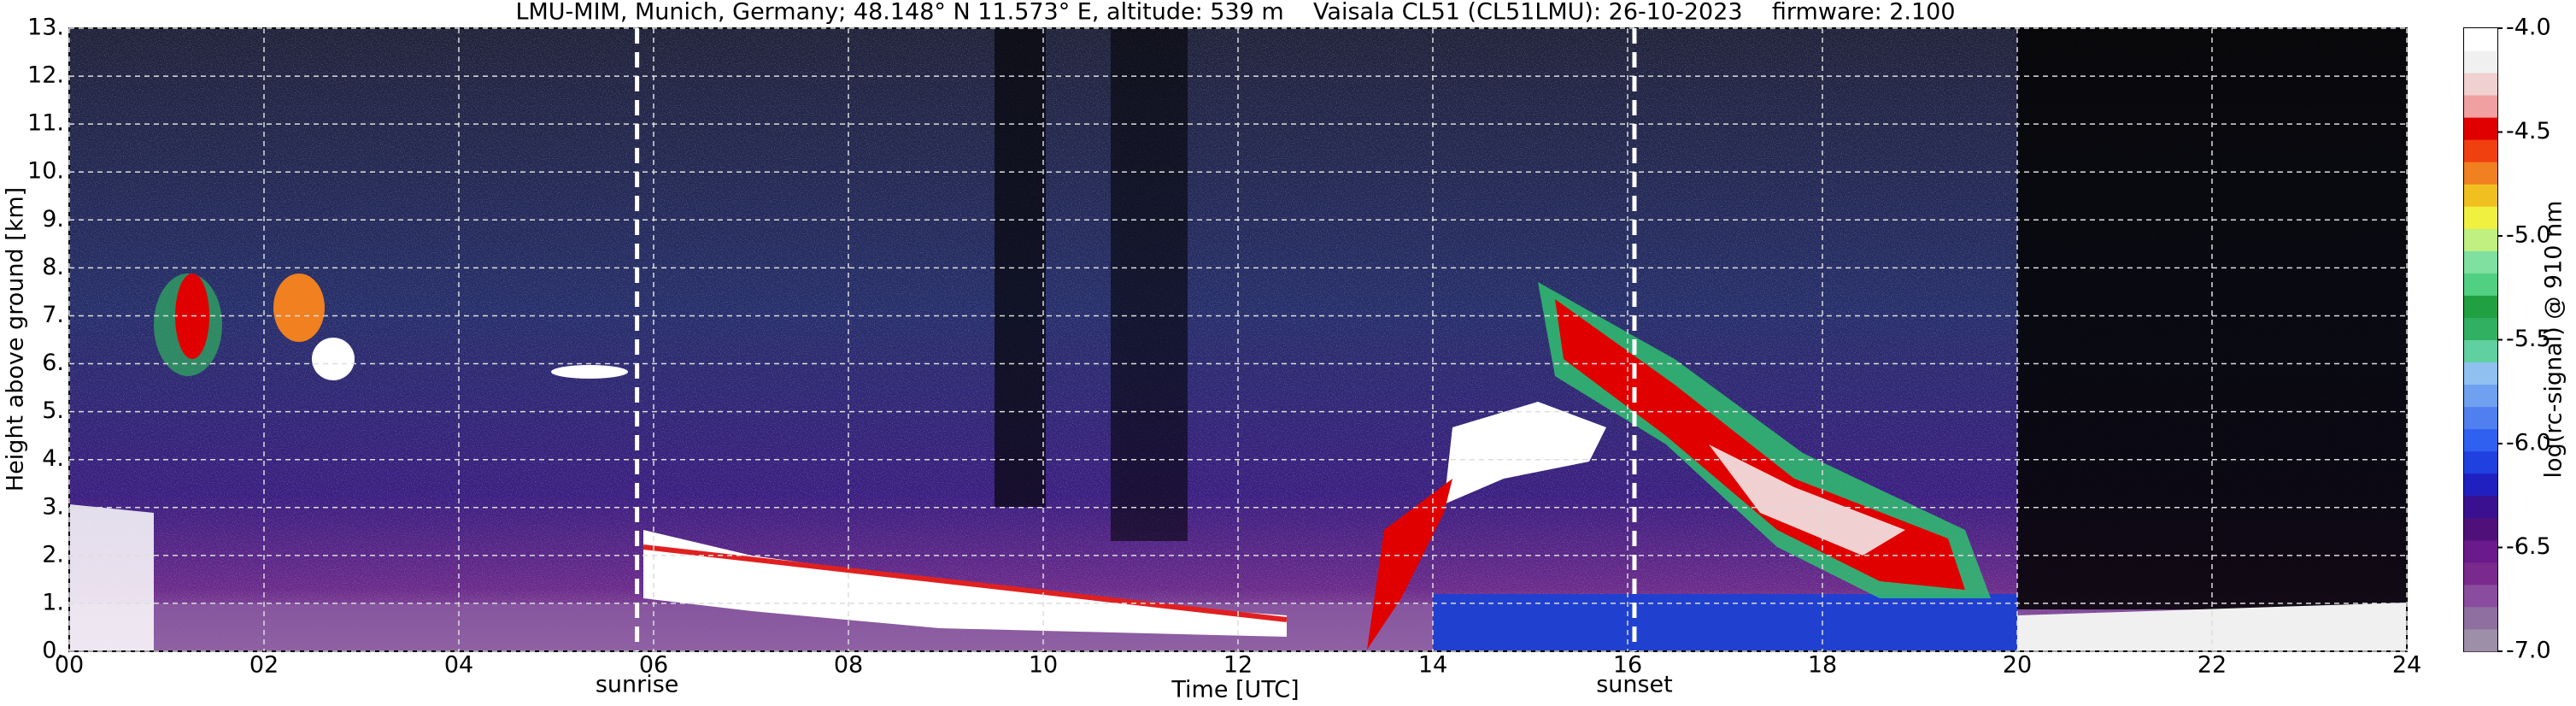  I want to click on y-tick-label: 0., so click(53, 651).